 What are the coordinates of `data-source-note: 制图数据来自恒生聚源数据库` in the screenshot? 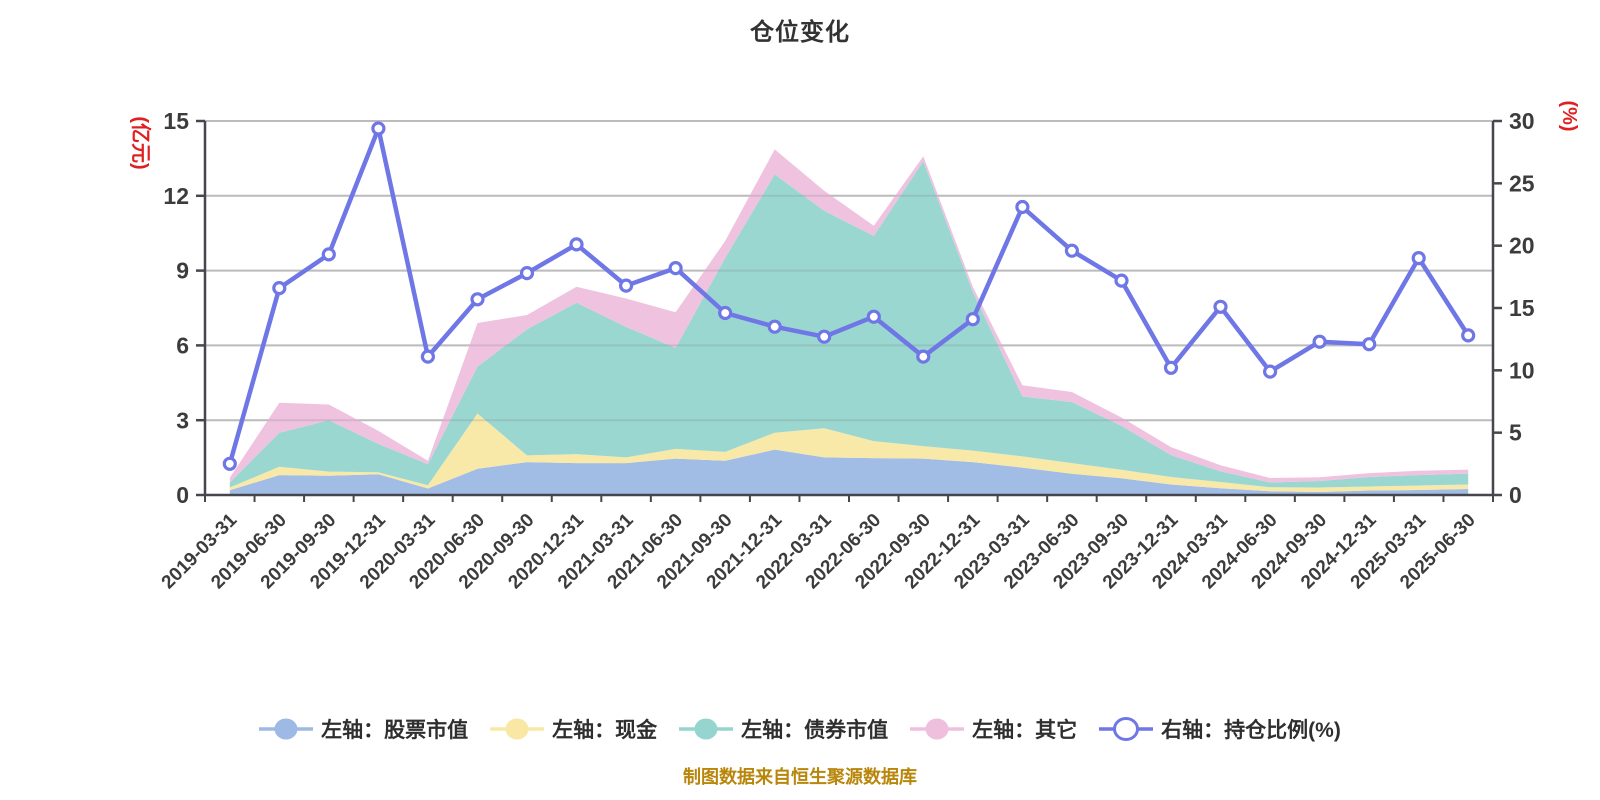 It's located at (800, 777).